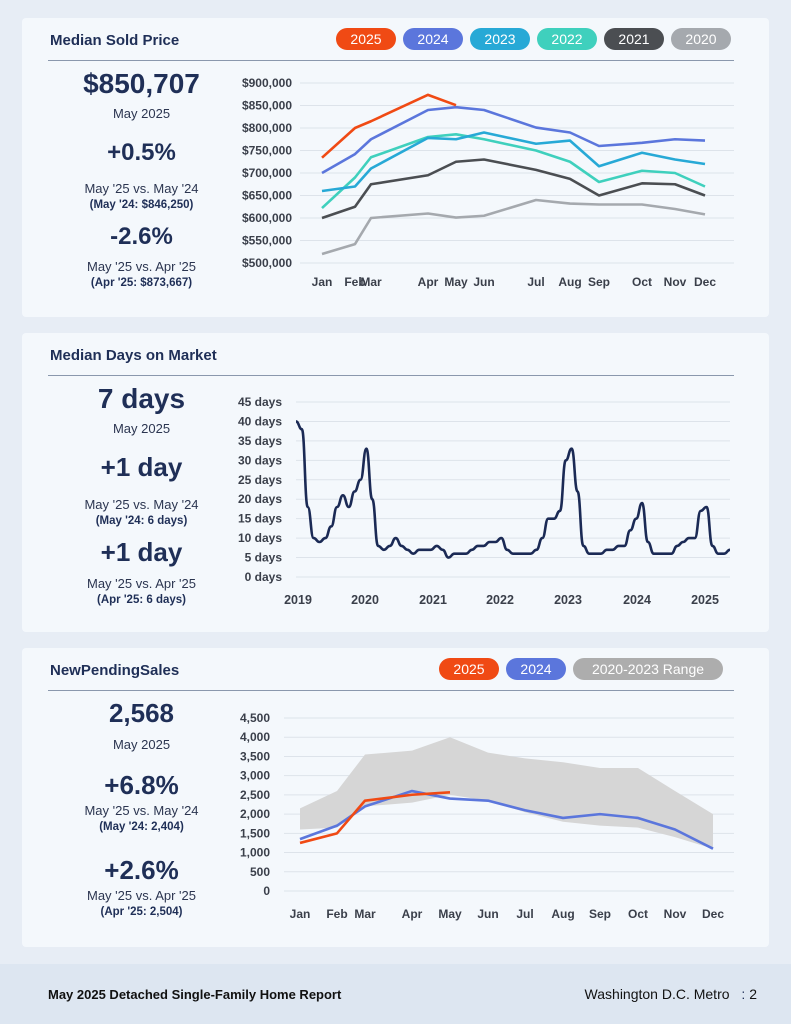  What do you see at coordinates (634, 39) in the screenshot?
I see `legend-2021: 2021` at bounding box center [634, 39].